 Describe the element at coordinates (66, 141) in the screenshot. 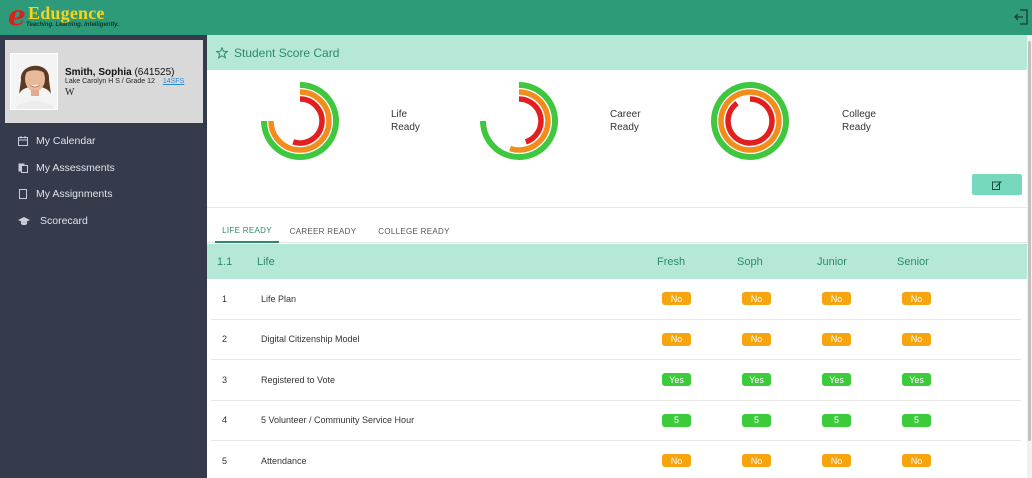

I see `sidebar-item-label: My Calendar` at that location.